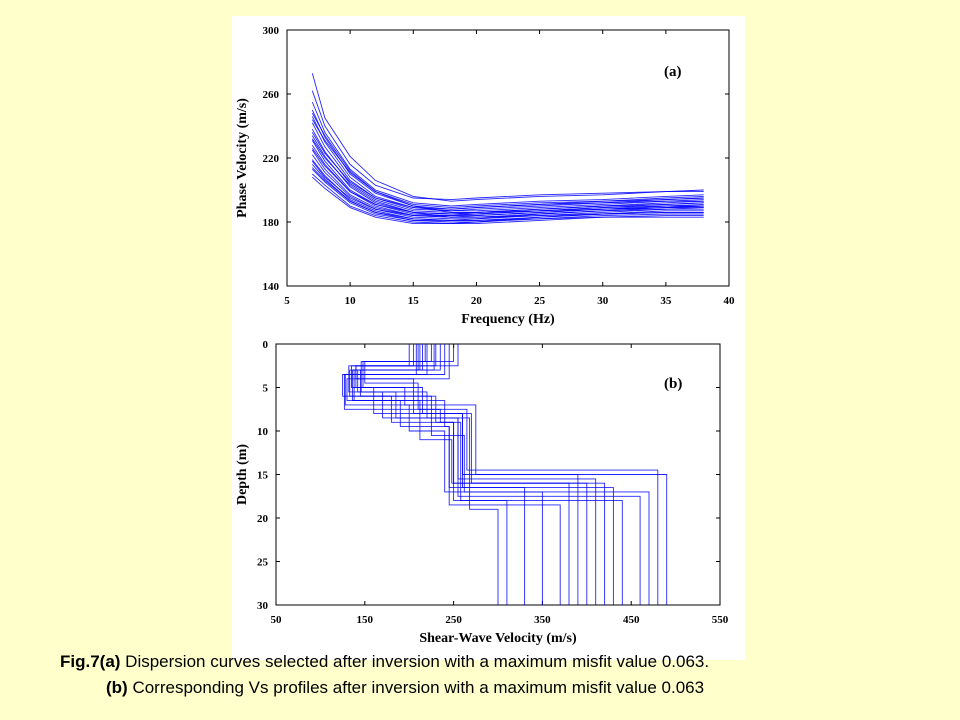  Describe the element at coordinates (266, 345) in the screenshot. I see `y-tick-label-b: 0` at that location.